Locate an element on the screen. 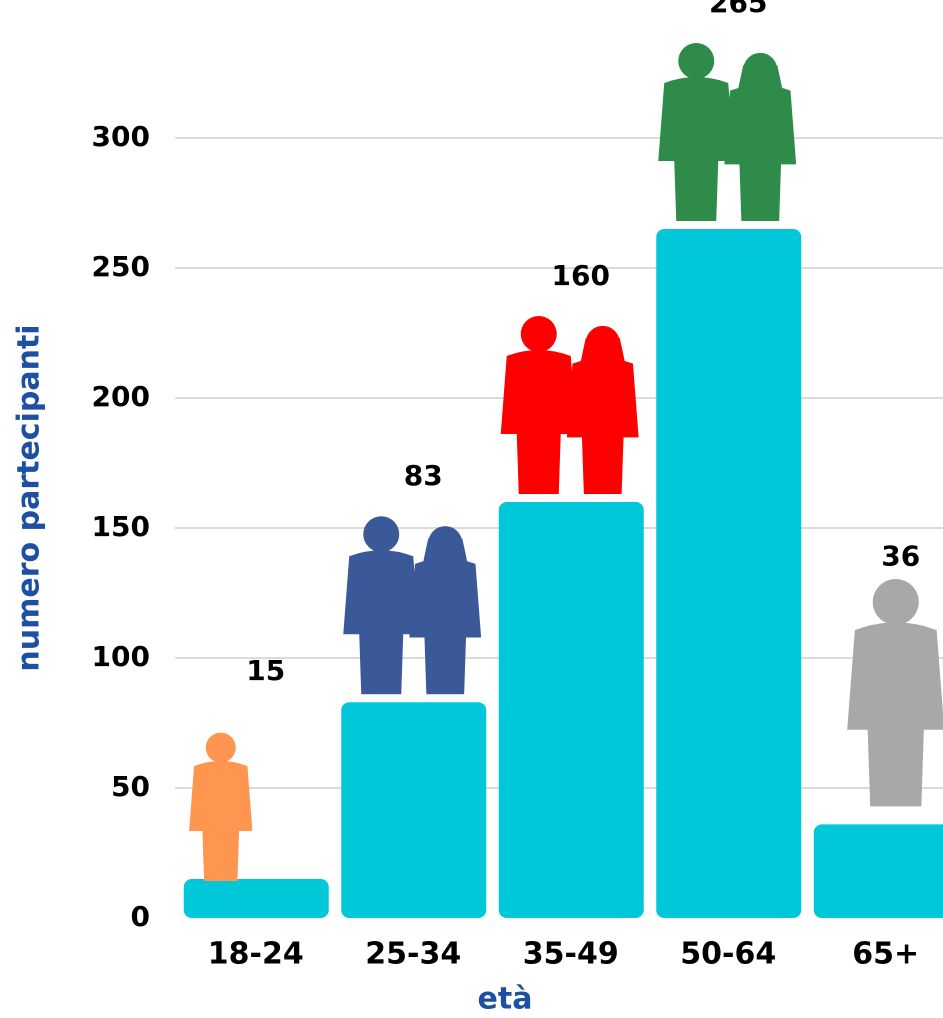  y-tick-label: 50 is located at coordinates (130, 786).